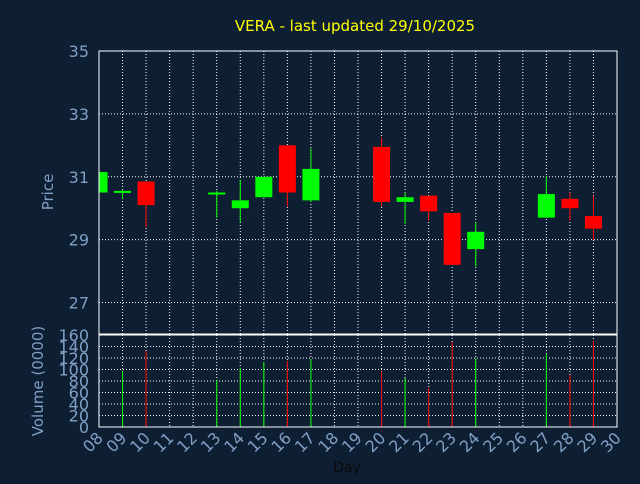 Image resolution: width=640 pixels, height=484 pixels. What do you see at coordinates (48, 192) in the screenshot?
I see `price-axis-label: Price` at bounding box center [48, 192].